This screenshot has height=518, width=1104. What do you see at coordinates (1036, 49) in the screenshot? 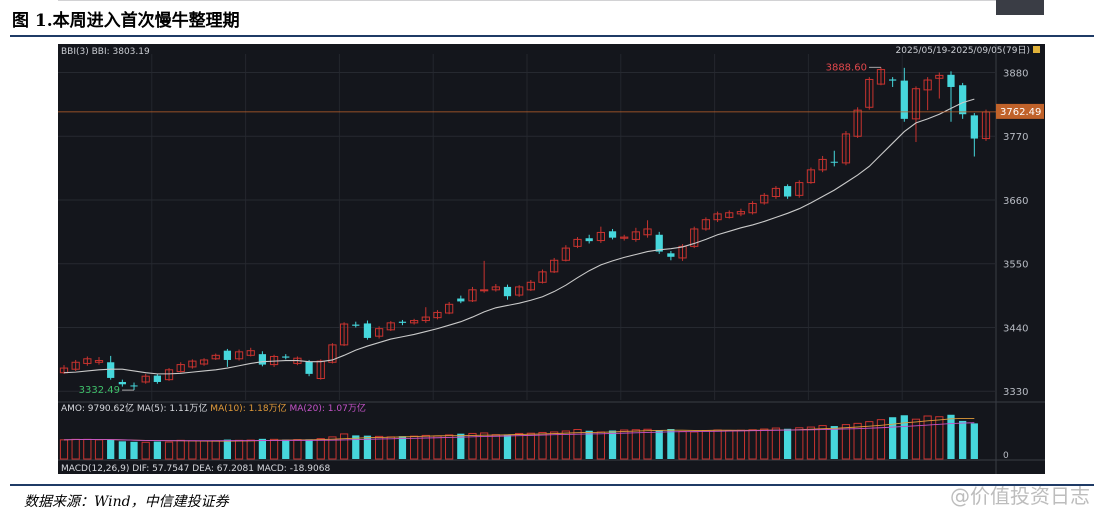
I see `lock-icon` at bounding box center [1036, 49].